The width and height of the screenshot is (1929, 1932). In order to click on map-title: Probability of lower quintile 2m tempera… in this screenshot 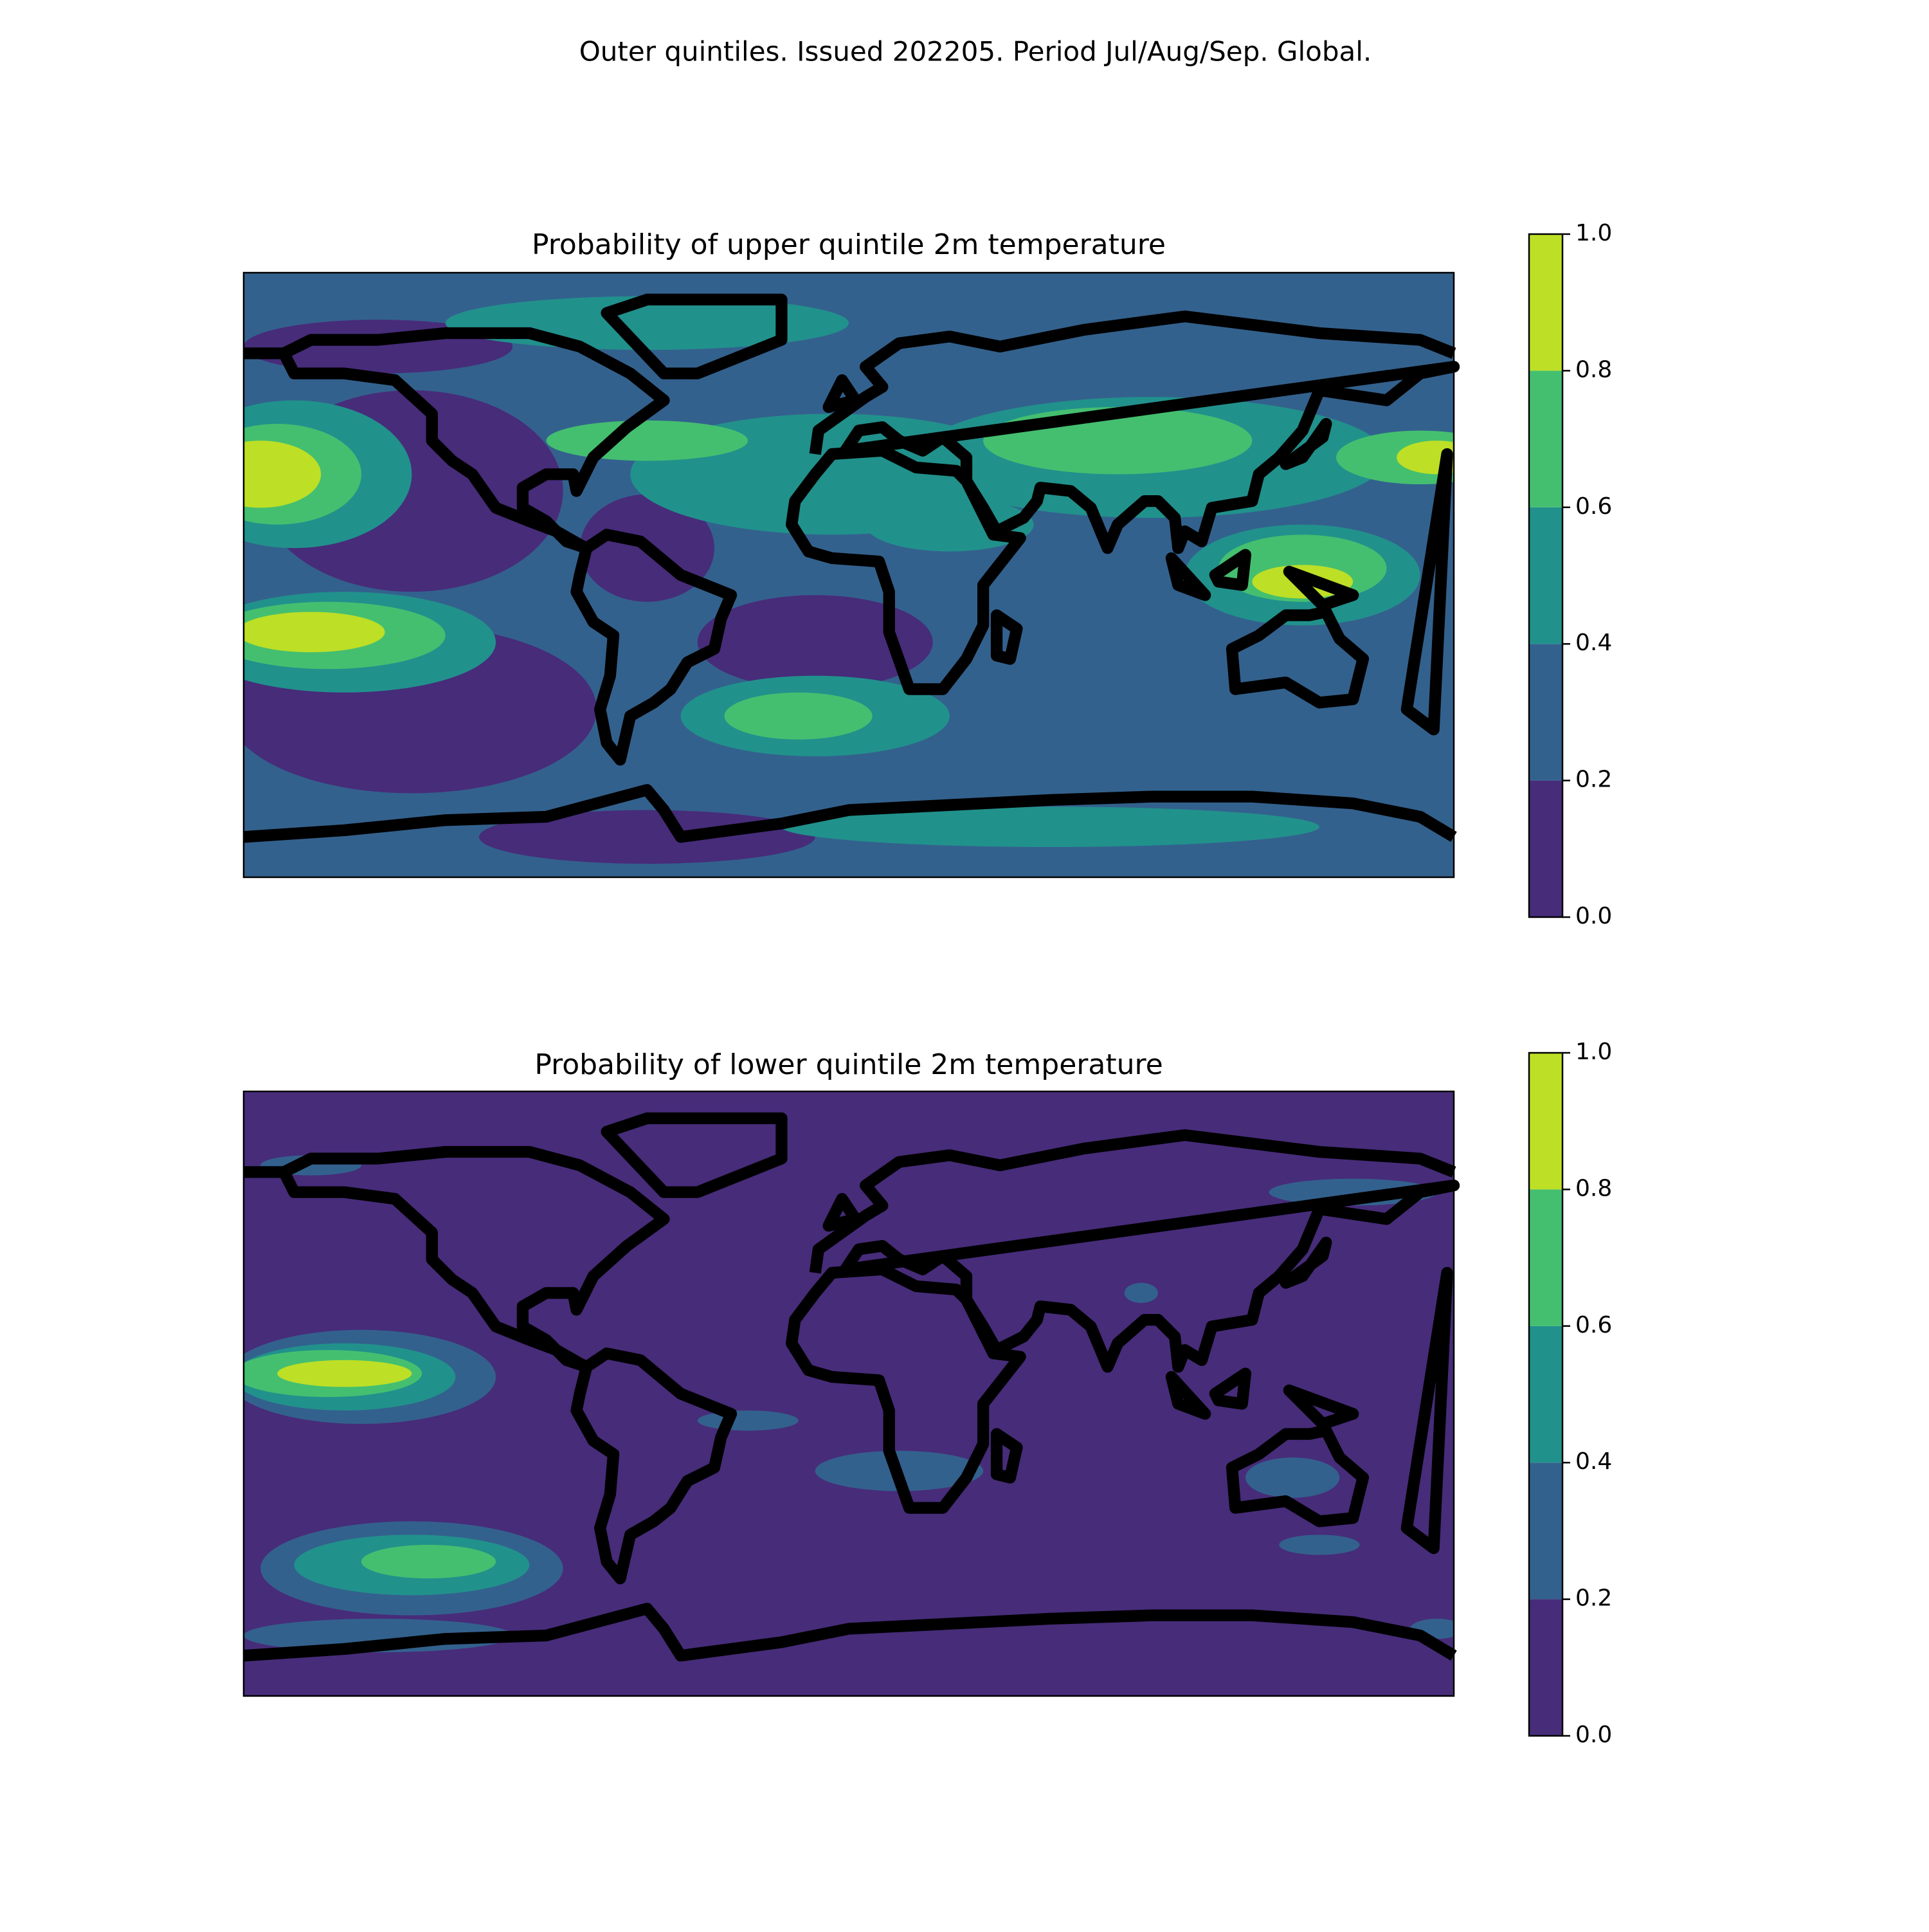, I will do `click(848, 1065)`.